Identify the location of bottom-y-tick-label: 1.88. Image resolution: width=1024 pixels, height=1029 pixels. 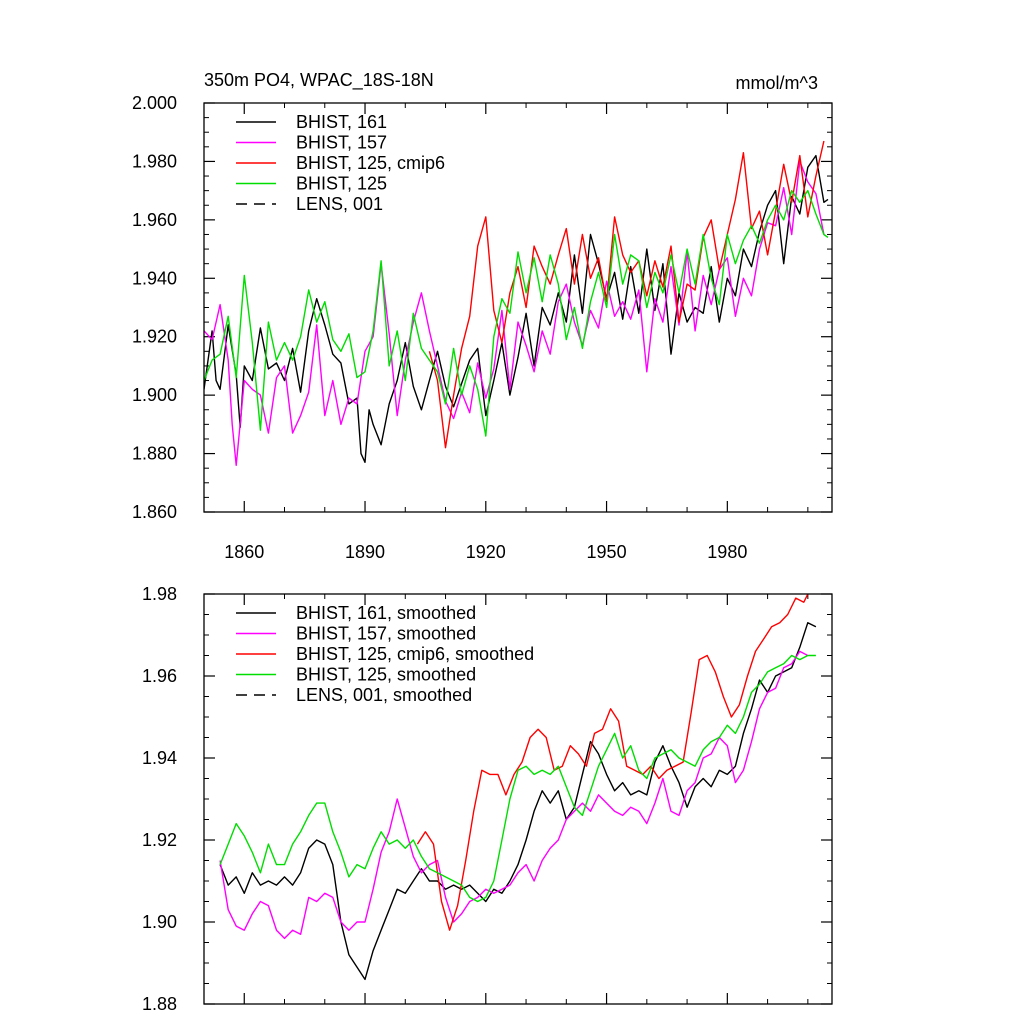
(159, 1004).